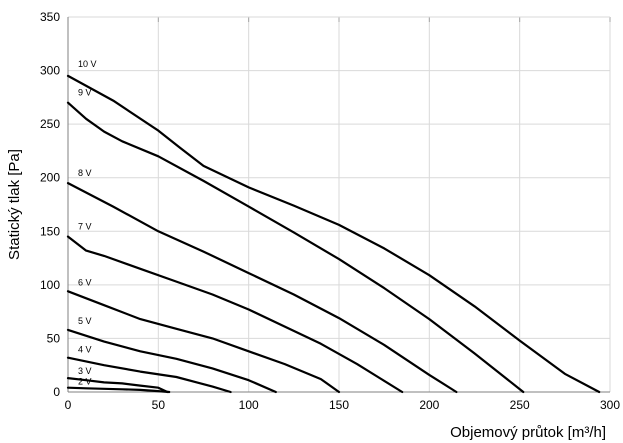 The width and height of the screenshot is (623, 443). Describe the element at coordinates (429, 405) in the screenshot. I see `x-tick-label: 200` at that location.